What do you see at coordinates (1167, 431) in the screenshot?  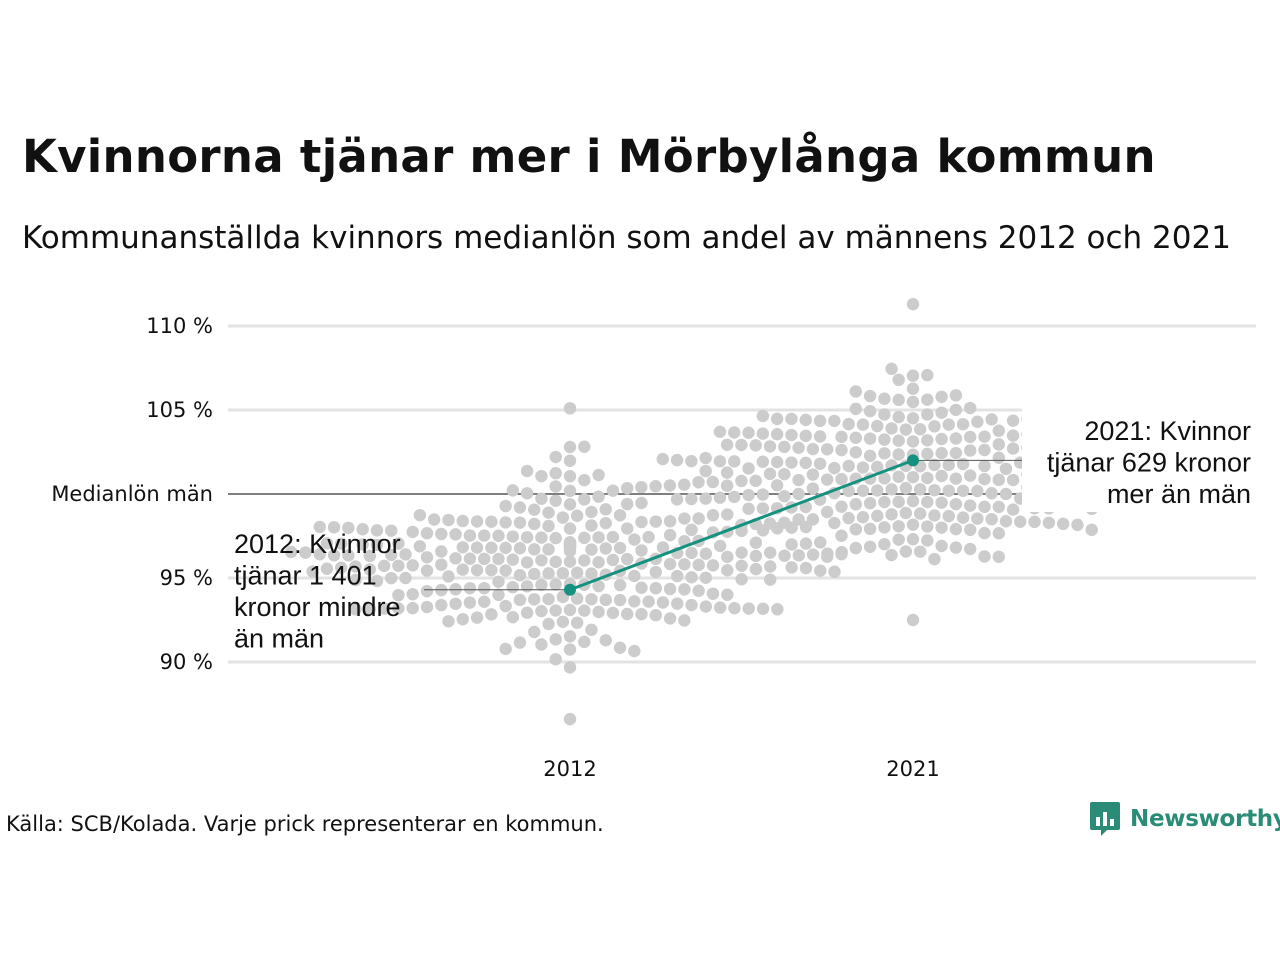 I see `annotation-2021-line: 2021: Kvinnor` at bounding box center [1167, 431].